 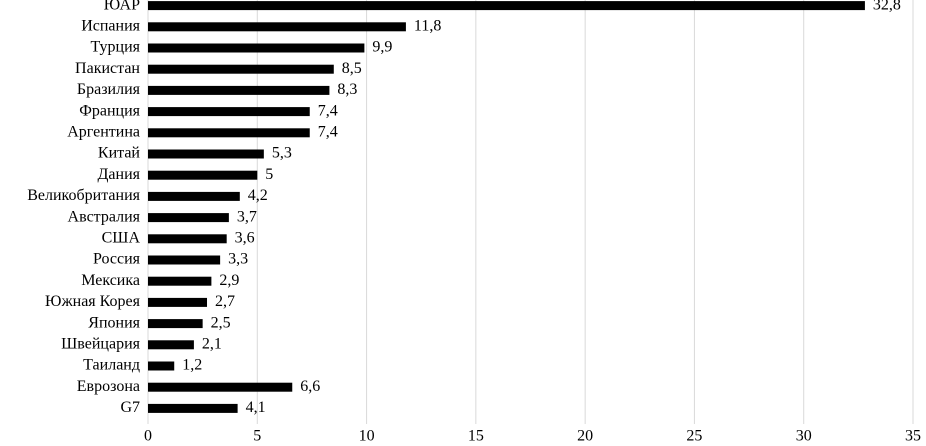 What do you see at coordinates (694, 436) in the screenshot?
I see `x-tick-label: 25` at bounding box center [694, 436].